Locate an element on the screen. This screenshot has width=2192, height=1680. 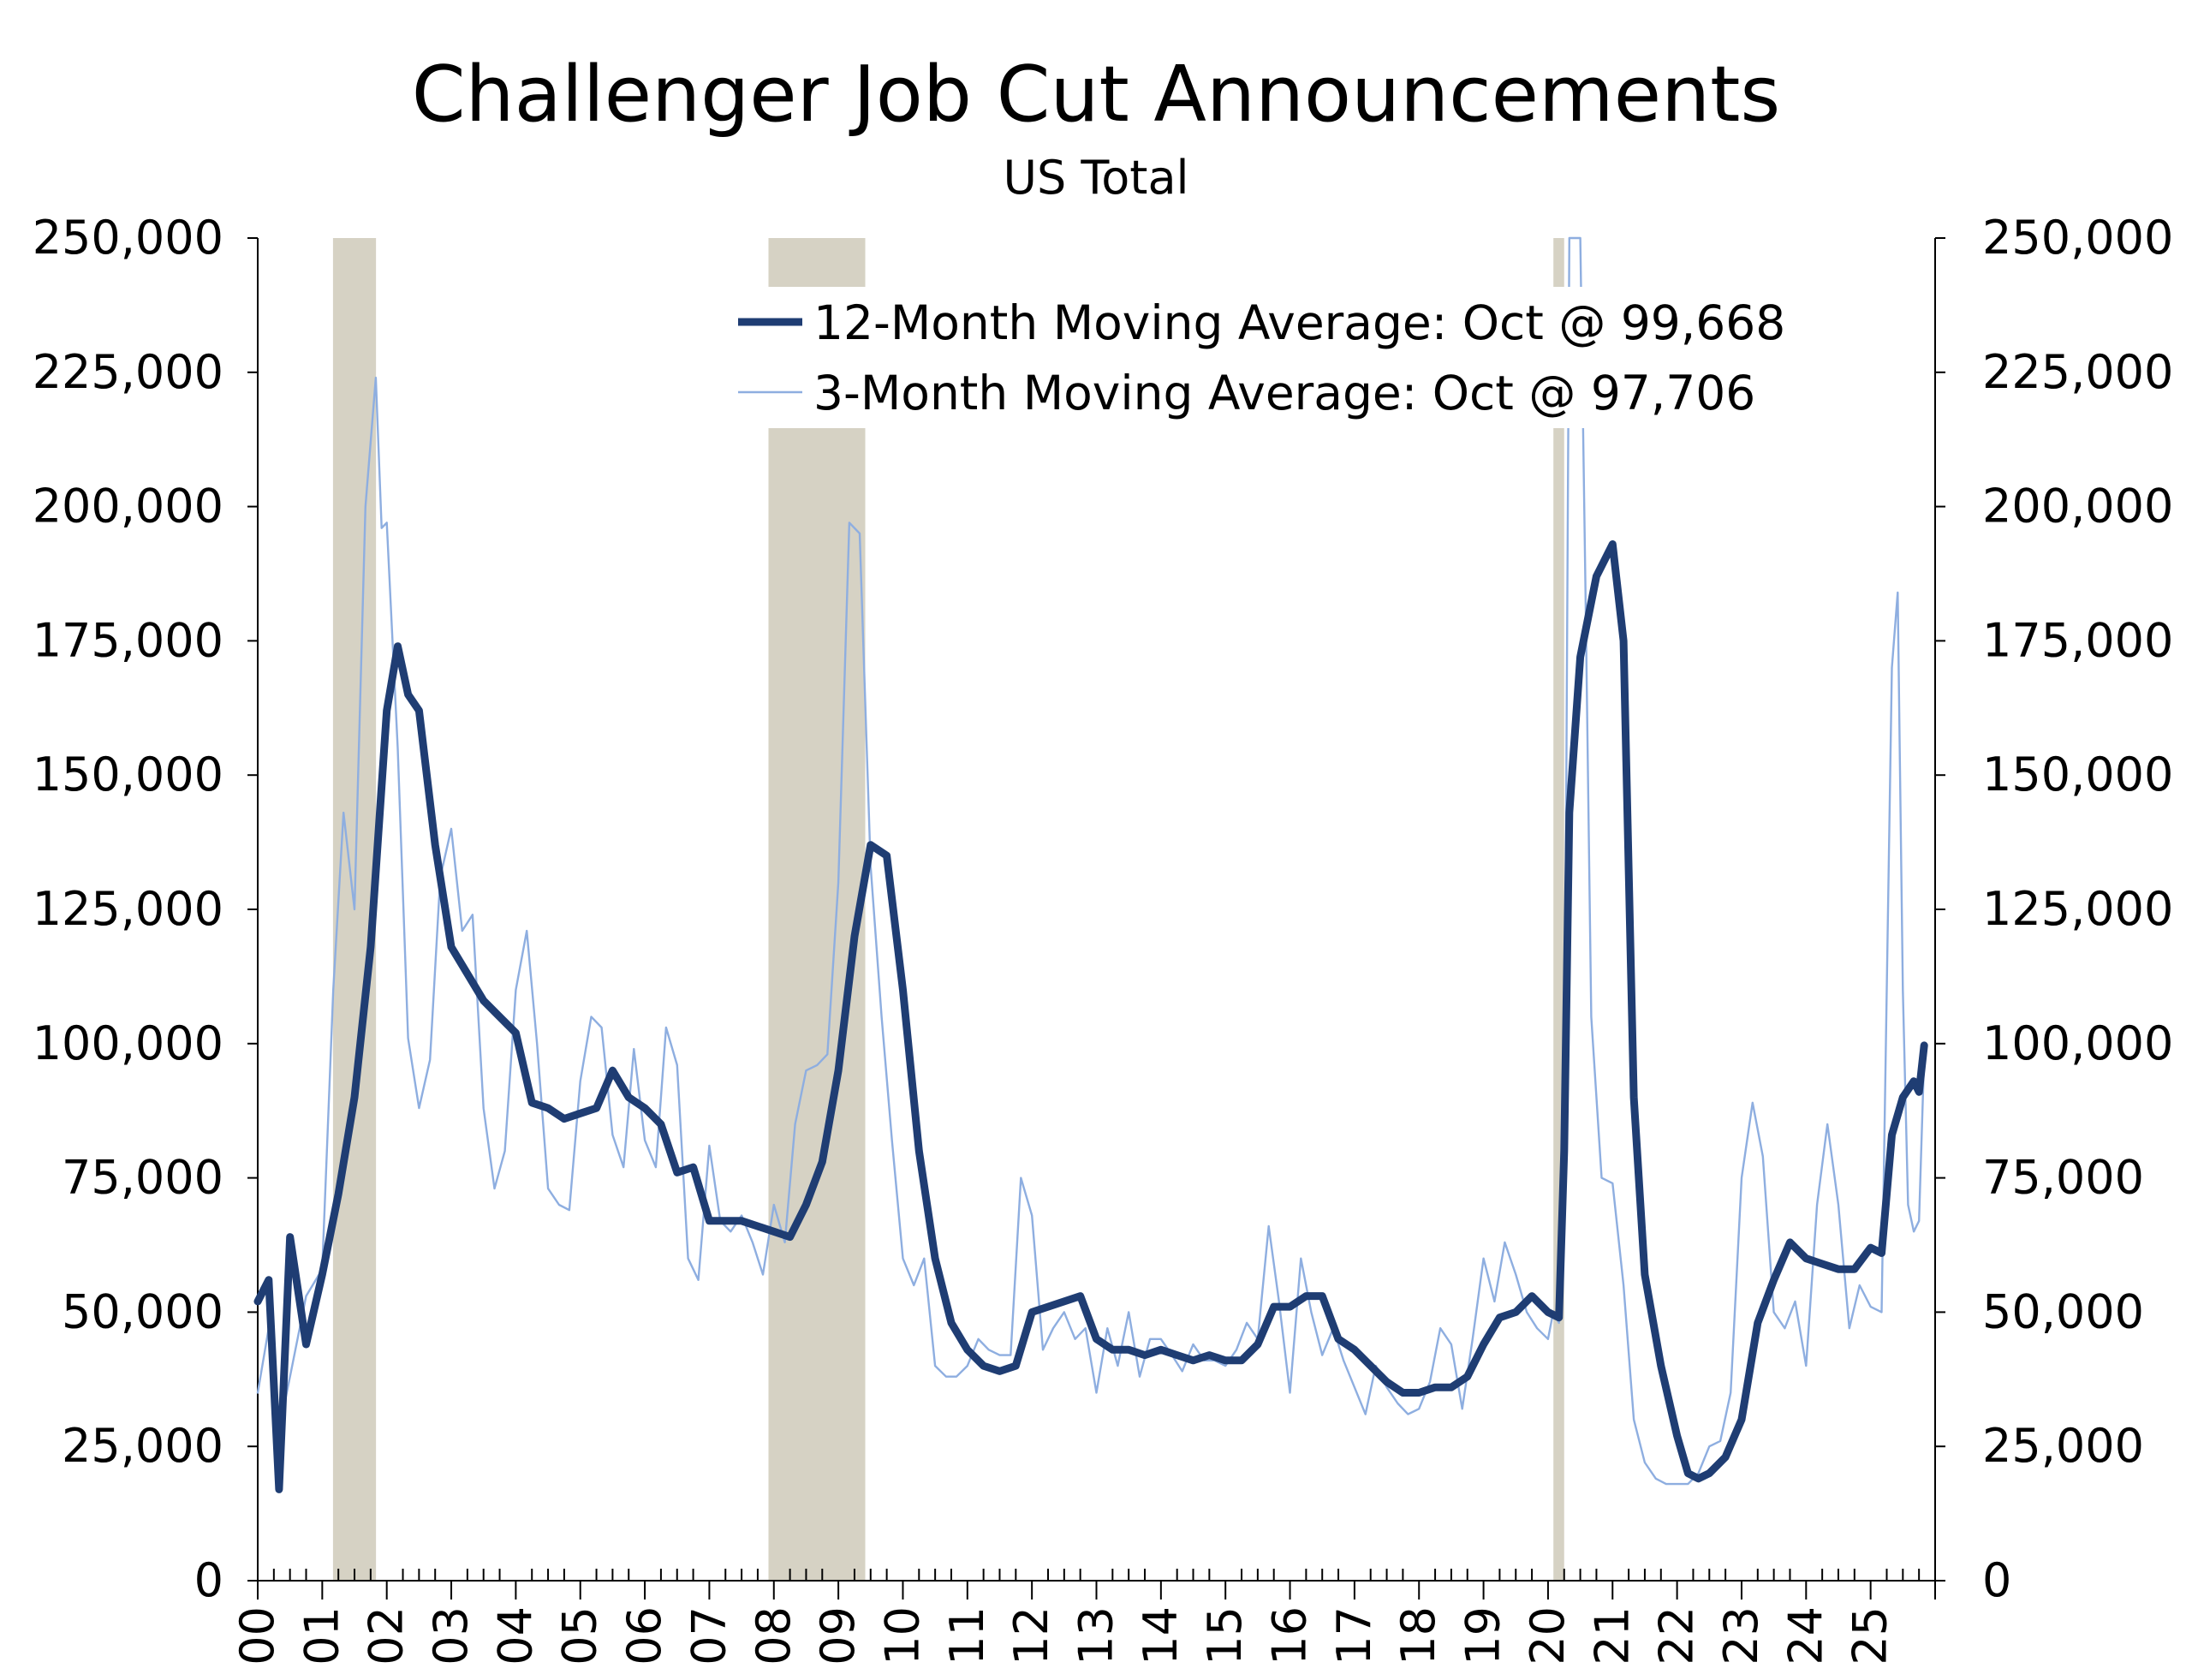
x-tick-label: 12 is located at coordinates (1031, 1635).